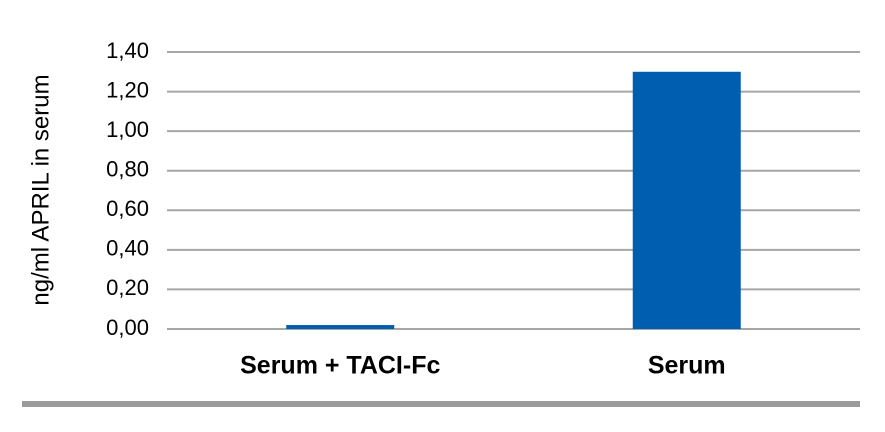 The image size is (885, 432). I want to click on x-tick-label: Serum + TACI-Fc, so click(340, 366).